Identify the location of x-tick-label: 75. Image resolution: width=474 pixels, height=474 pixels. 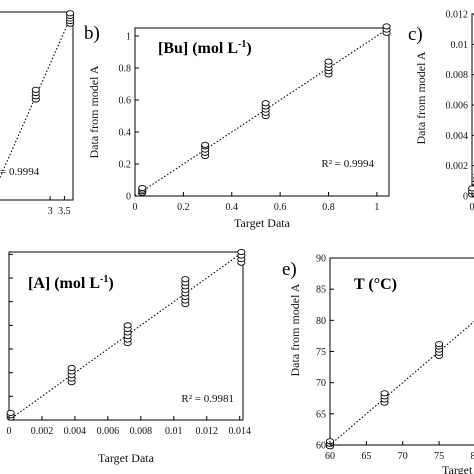
(439, 456).